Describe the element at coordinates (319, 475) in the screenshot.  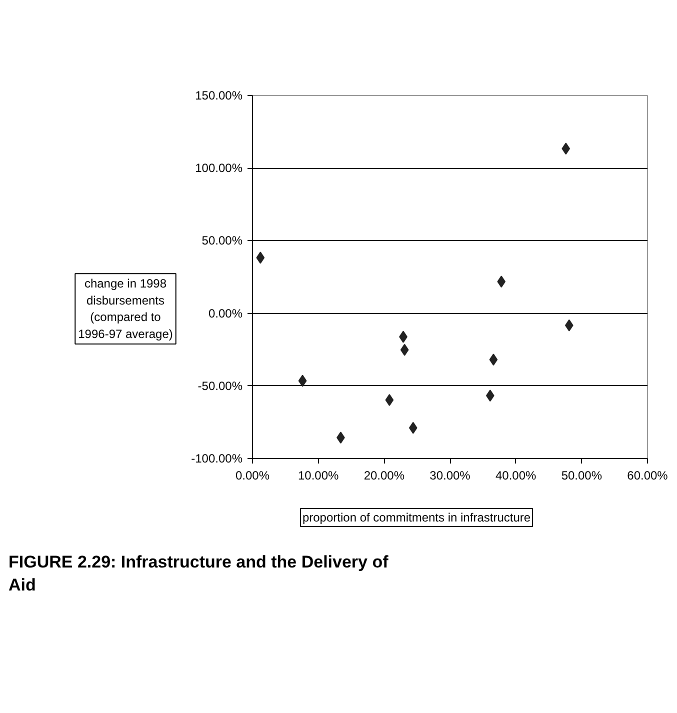
I see `x-tick-label: 10.00%` at that location.